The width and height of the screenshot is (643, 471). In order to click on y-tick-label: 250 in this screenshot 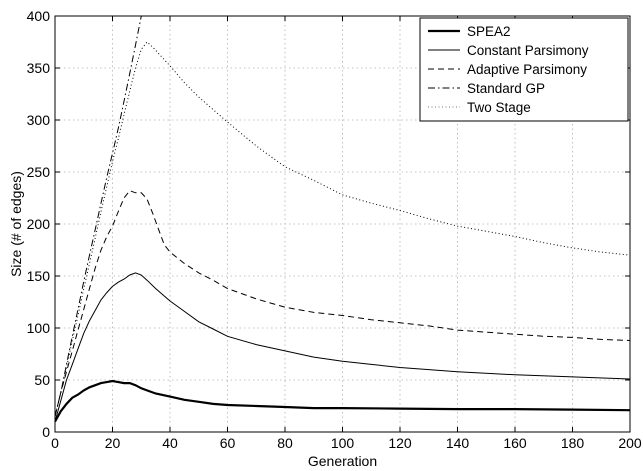, I will do `click(39, 172)`.